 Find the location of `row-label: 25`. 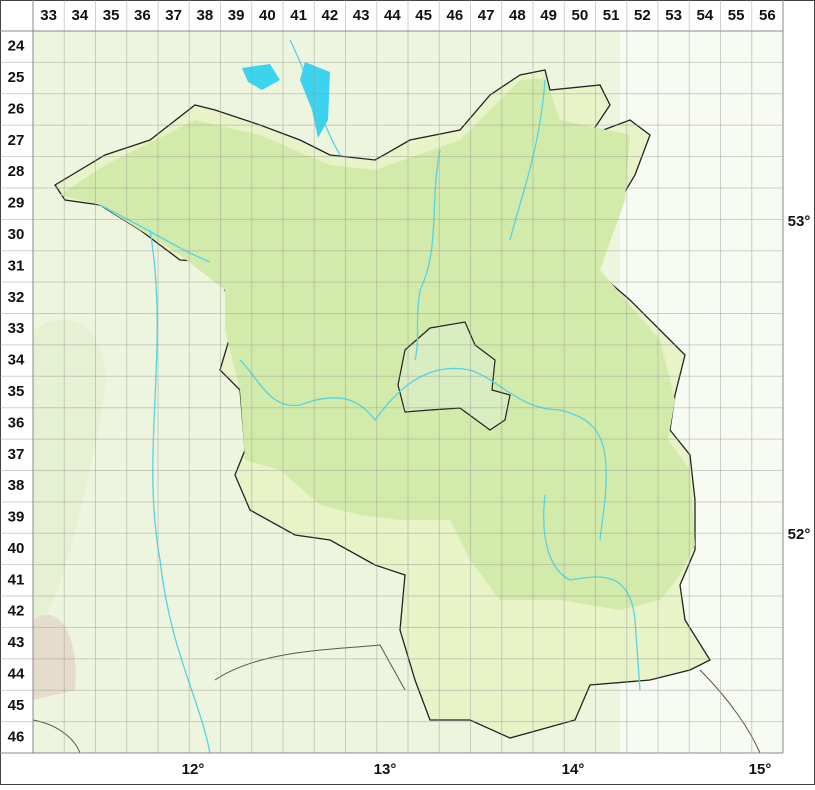

row-label: 25 is located at coordinates (16, 77).